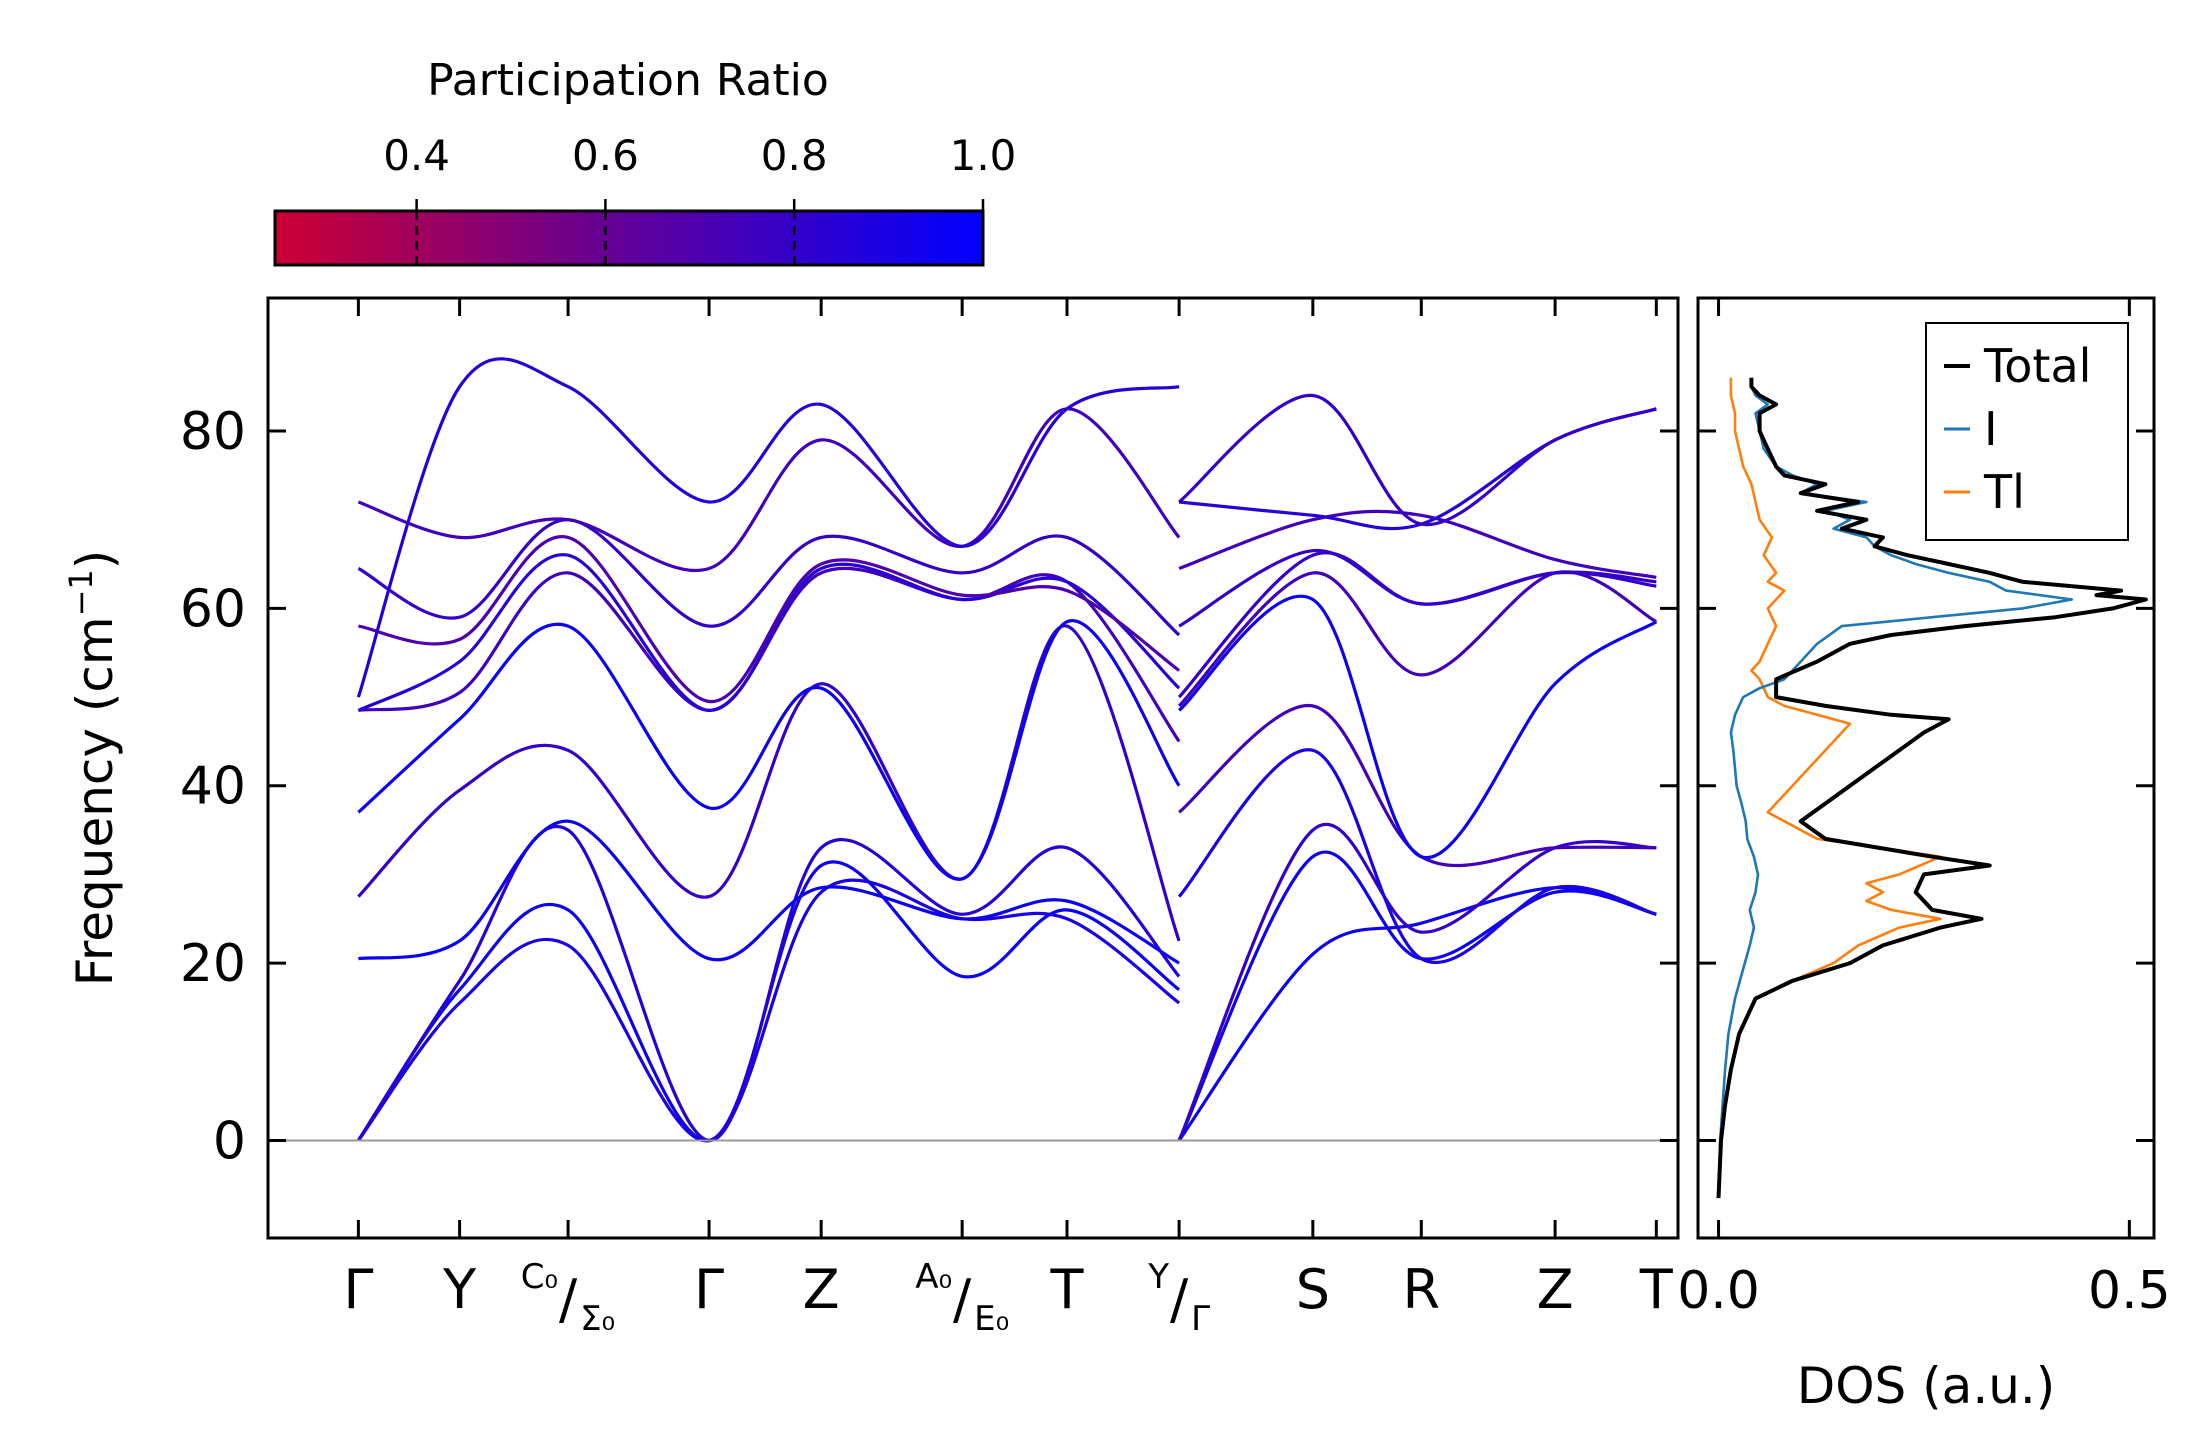 The image size is (2204, 1455). What do you see at coordinates (1200, 1319) in the screenshot?
I see `kpoint-label-end: Γ` at bounding box center [1200, 1319].